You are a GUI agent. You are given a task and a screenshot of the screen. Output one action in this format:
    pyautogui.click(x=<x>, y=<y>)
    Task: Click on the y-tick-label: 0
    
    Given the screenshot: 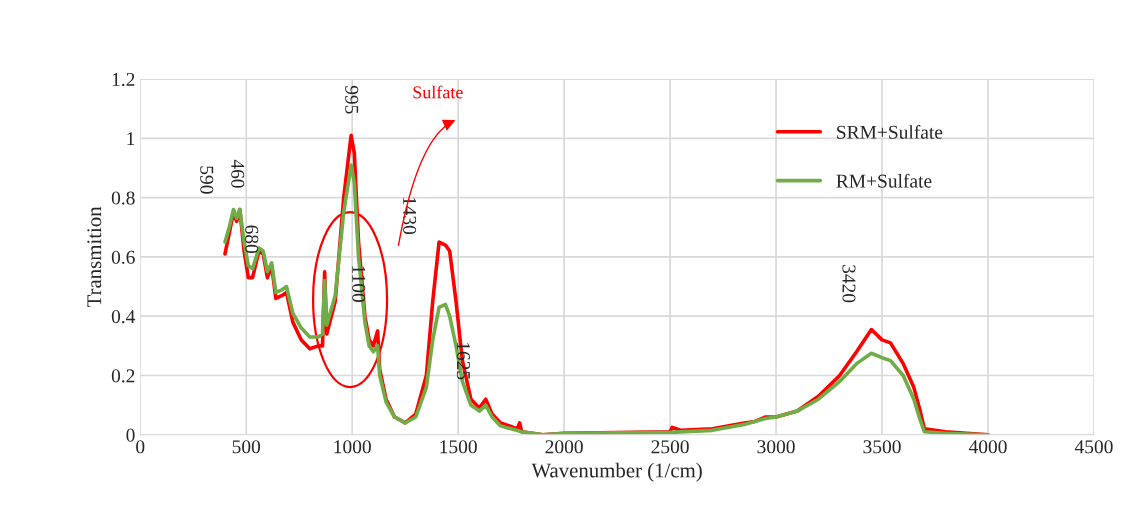 What is the action you would take?
    pyautogui.click(x=130, y=435)
    